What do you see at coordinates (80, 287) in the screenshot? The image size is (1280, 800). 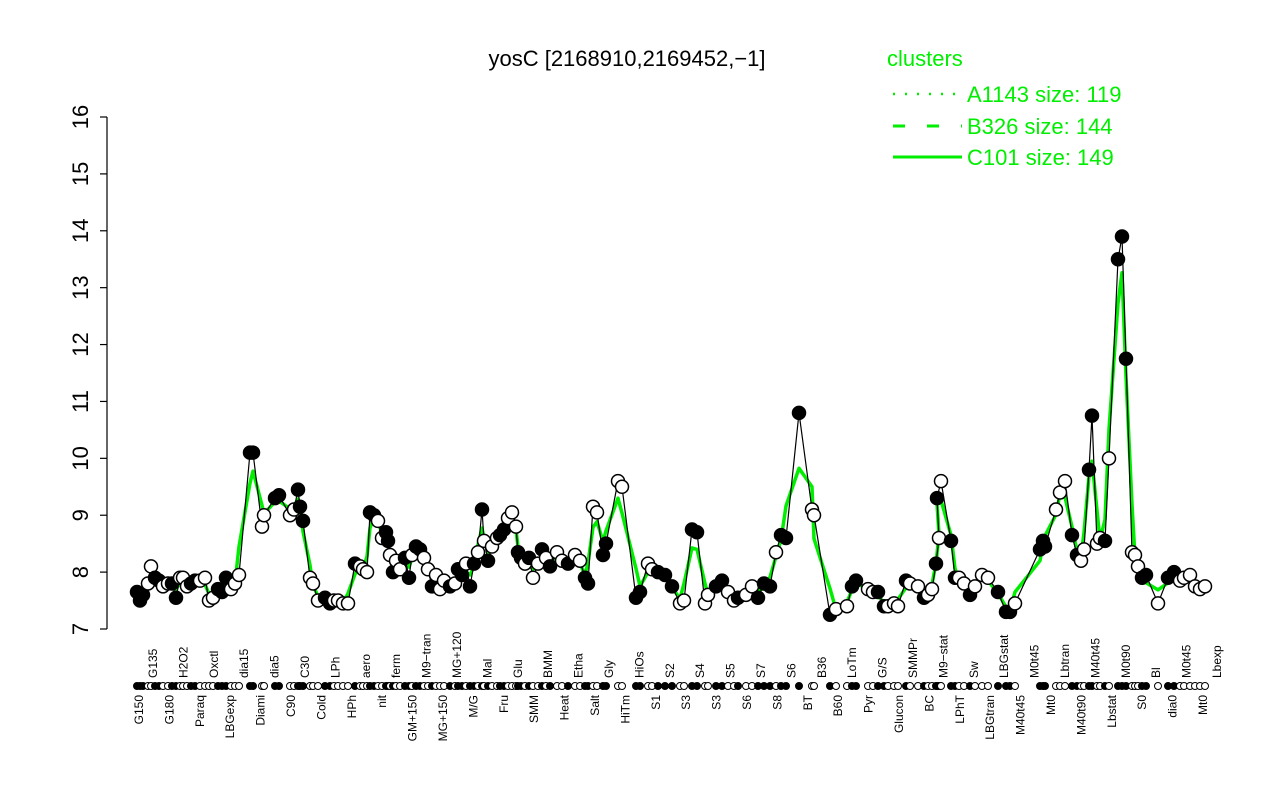 I see `y-tick-label: 13` at bounding box center [80, 287].